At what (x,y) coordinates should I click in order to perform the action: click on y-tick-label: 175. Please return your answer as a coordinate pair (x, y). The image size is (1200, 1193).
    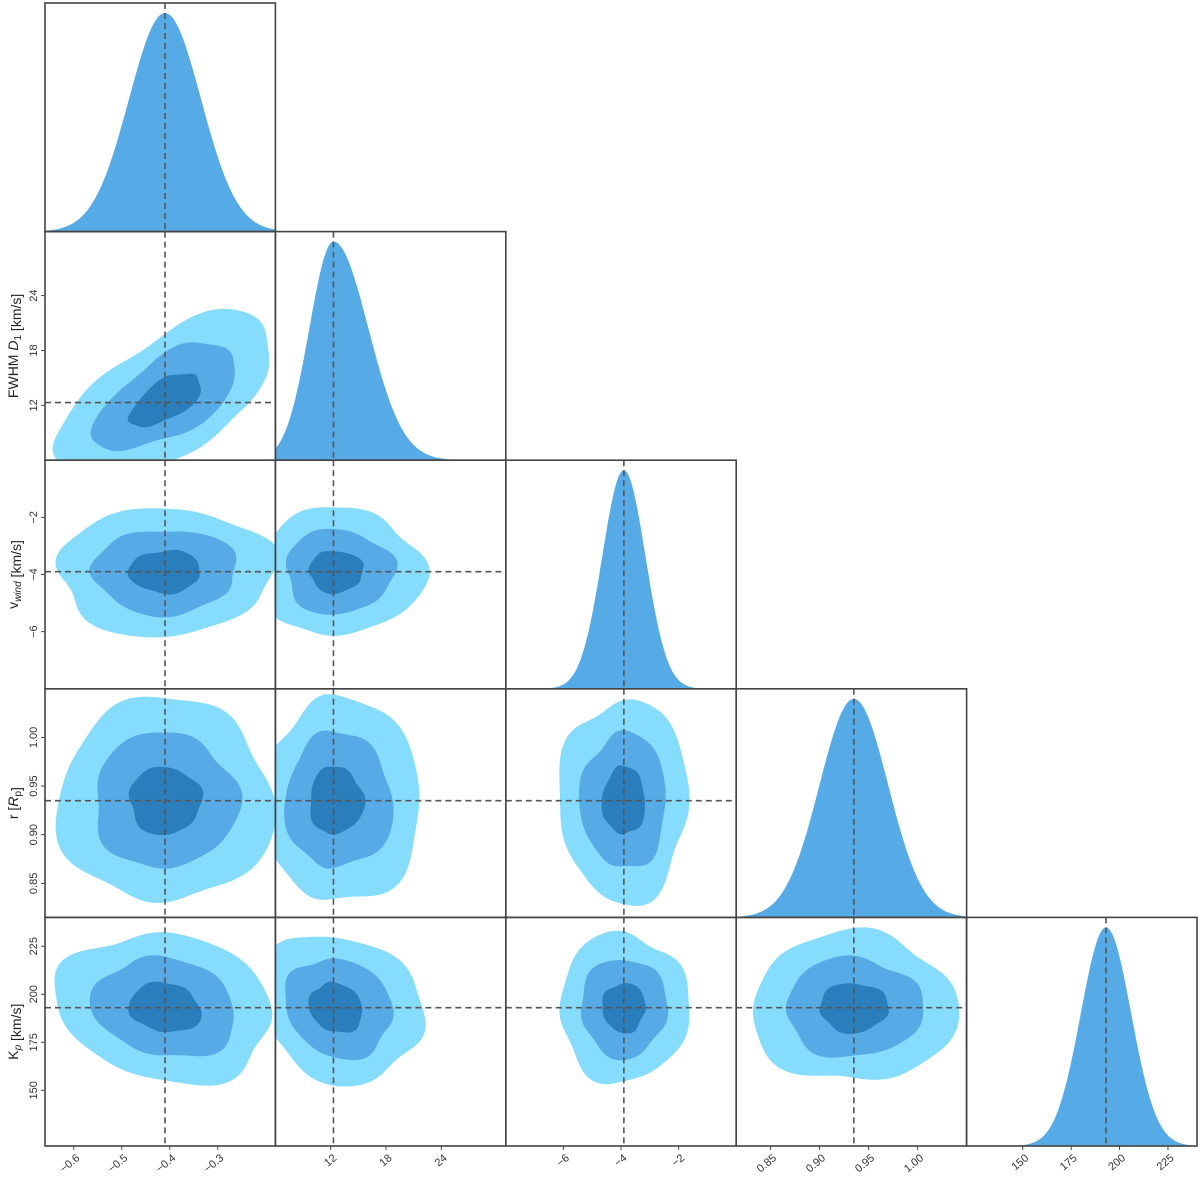
    Looking at the image, I should click on (34, 1042).